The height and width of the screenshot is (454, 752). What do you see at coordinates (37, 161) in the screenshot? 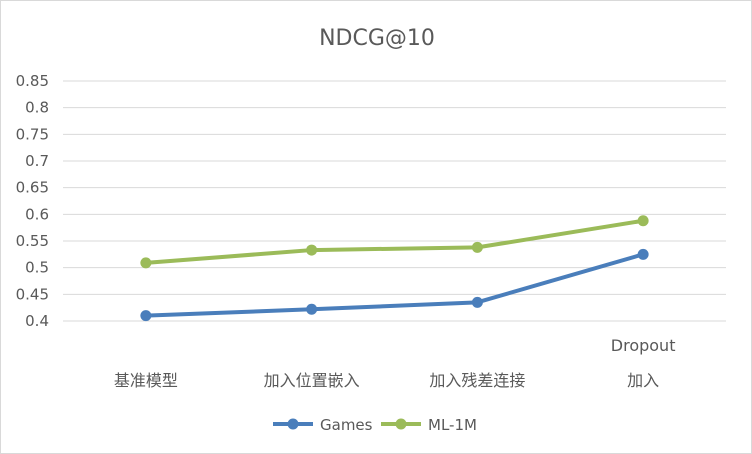
I see `y-tick-label: 0.7` at bounding box center [37, 161].